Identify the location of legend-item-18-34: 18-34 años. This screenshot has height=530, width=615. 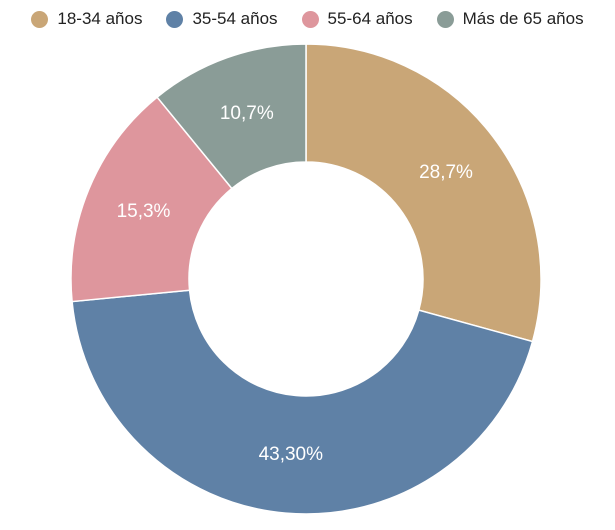
(86, 19).